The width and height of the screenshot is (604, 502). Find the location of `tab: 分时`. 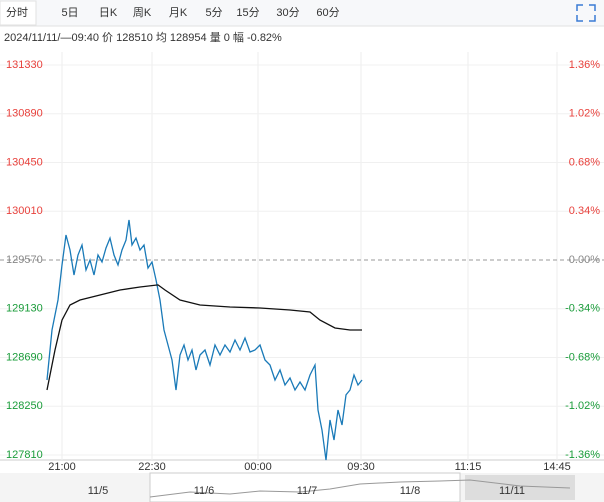

tab: 分时 is located at coordinates (17, 12).